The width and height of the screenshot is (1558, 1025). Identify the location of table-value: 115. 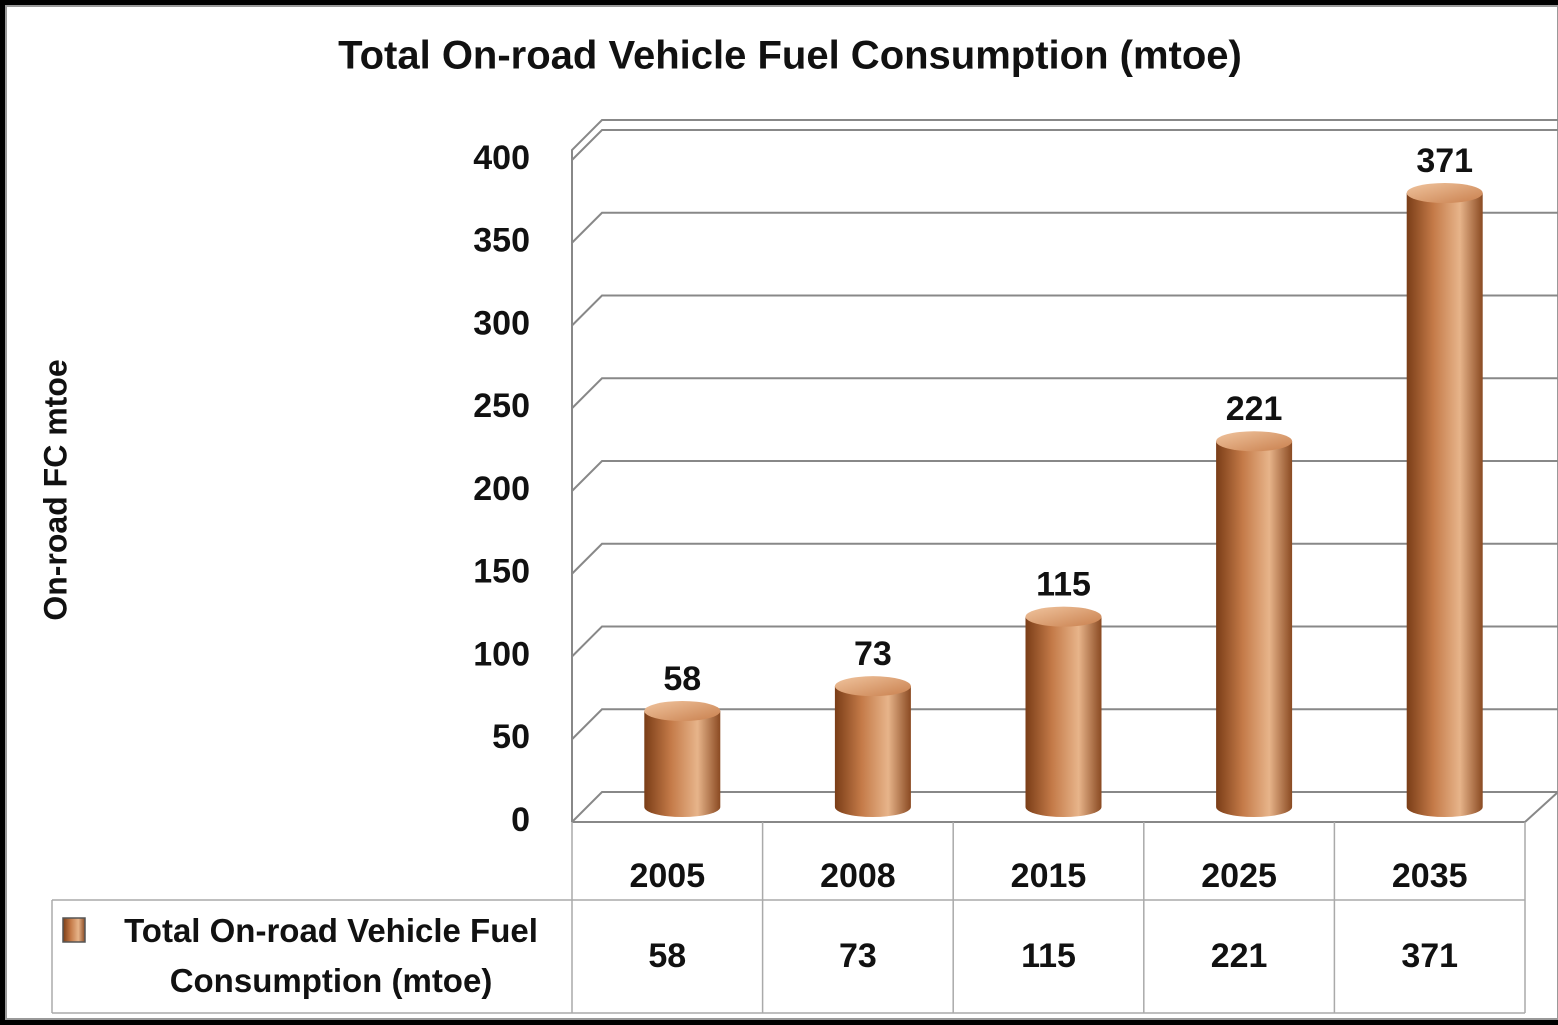
(1048, 956).